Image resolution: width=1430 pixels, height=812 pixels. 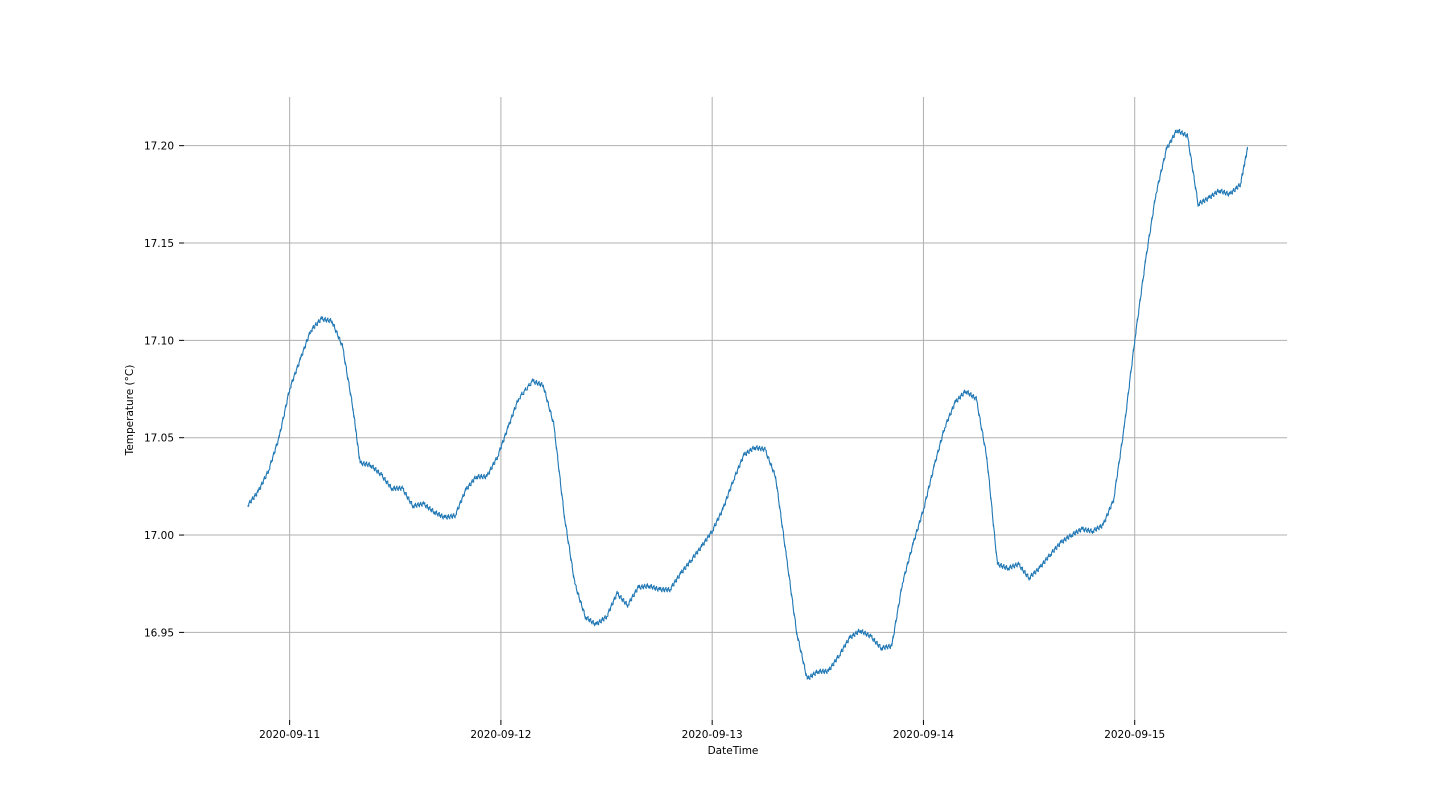 I want to click on x-tick-label: 2020-09-11, so click(x=289, y=735).